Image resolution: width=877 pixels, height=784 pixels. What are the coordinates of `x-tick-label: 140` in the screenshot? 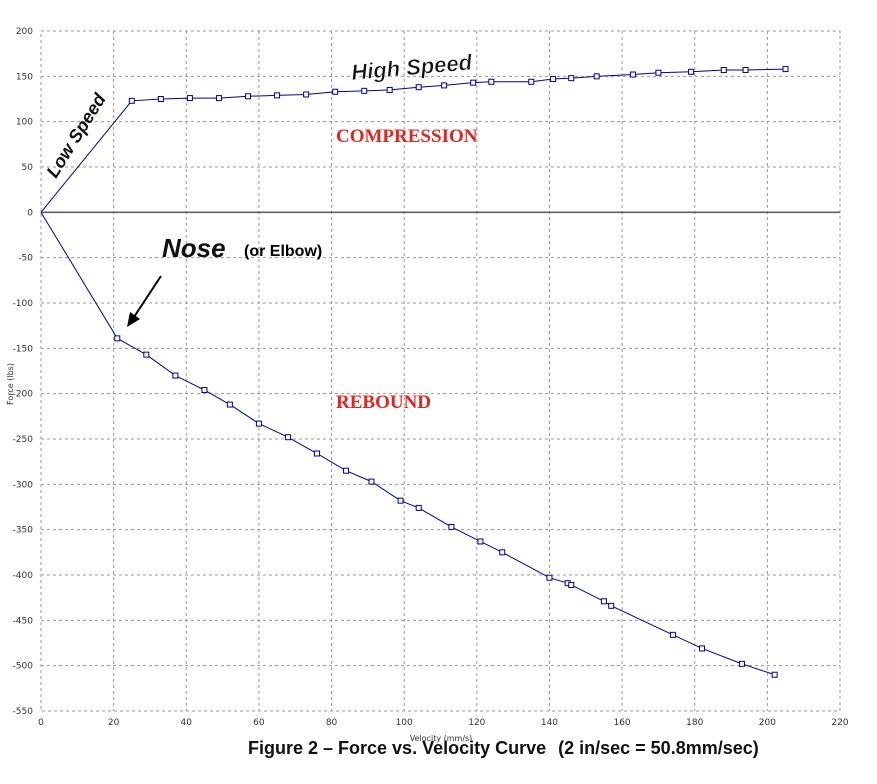 It's located at (549, 723).